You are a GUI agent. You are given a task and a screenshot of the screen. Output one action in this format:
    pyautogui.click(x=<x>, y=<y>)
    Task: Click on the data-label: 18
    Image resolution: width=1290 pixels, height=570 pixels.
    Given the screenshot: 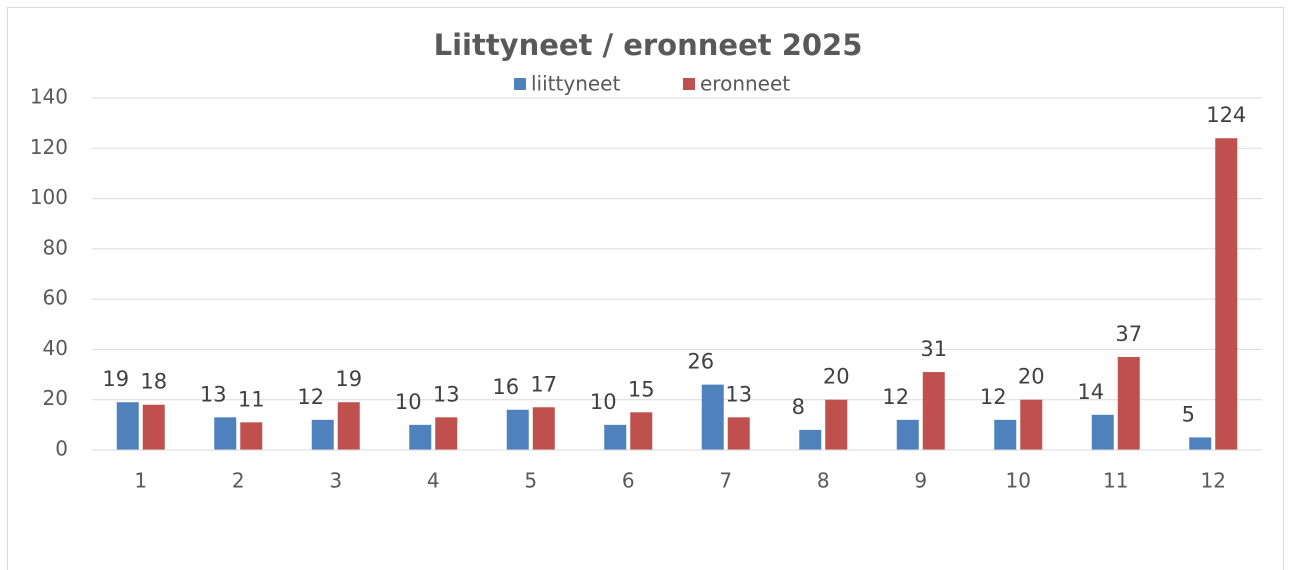 What is the action you would take?
    pyautogui.click(x=153, y=382)
    